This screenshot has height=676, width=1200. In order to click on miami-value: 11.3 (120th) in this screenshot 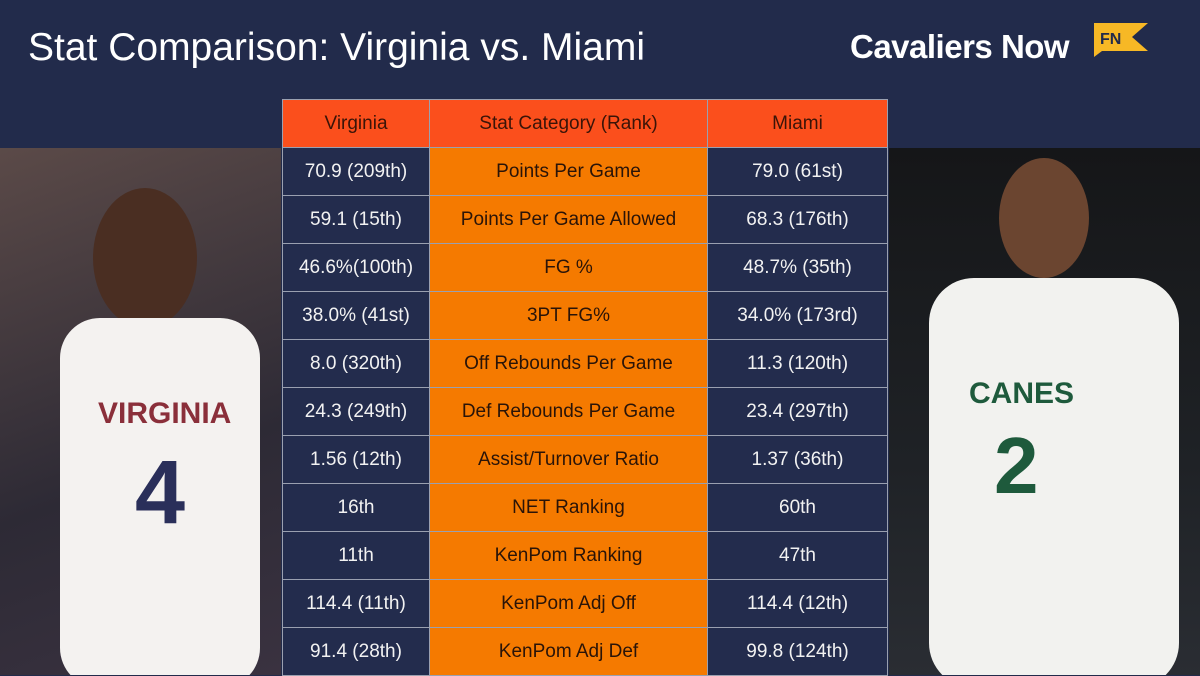, I will do `click(797, 363)`.